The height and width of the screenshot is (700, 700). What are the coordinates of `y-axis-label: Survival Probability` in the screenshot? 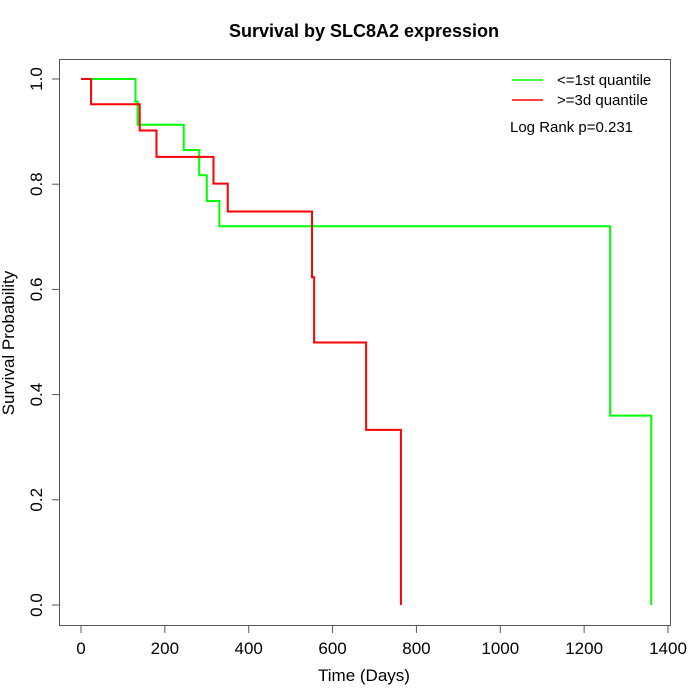 It's located at (9, 342).